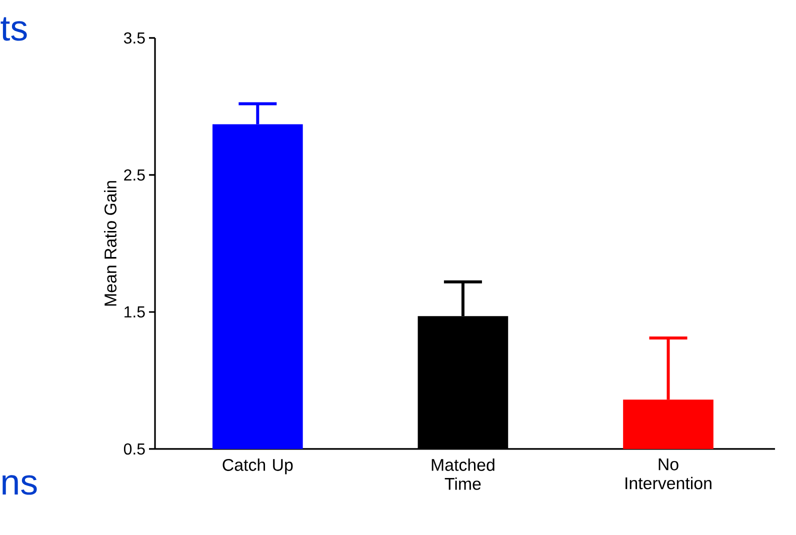 This screenshot has width=796, height=535. Describe the element at coordinates (257, 466) in the screenshot. I see `x-tick-label: Catch Up` at that location.